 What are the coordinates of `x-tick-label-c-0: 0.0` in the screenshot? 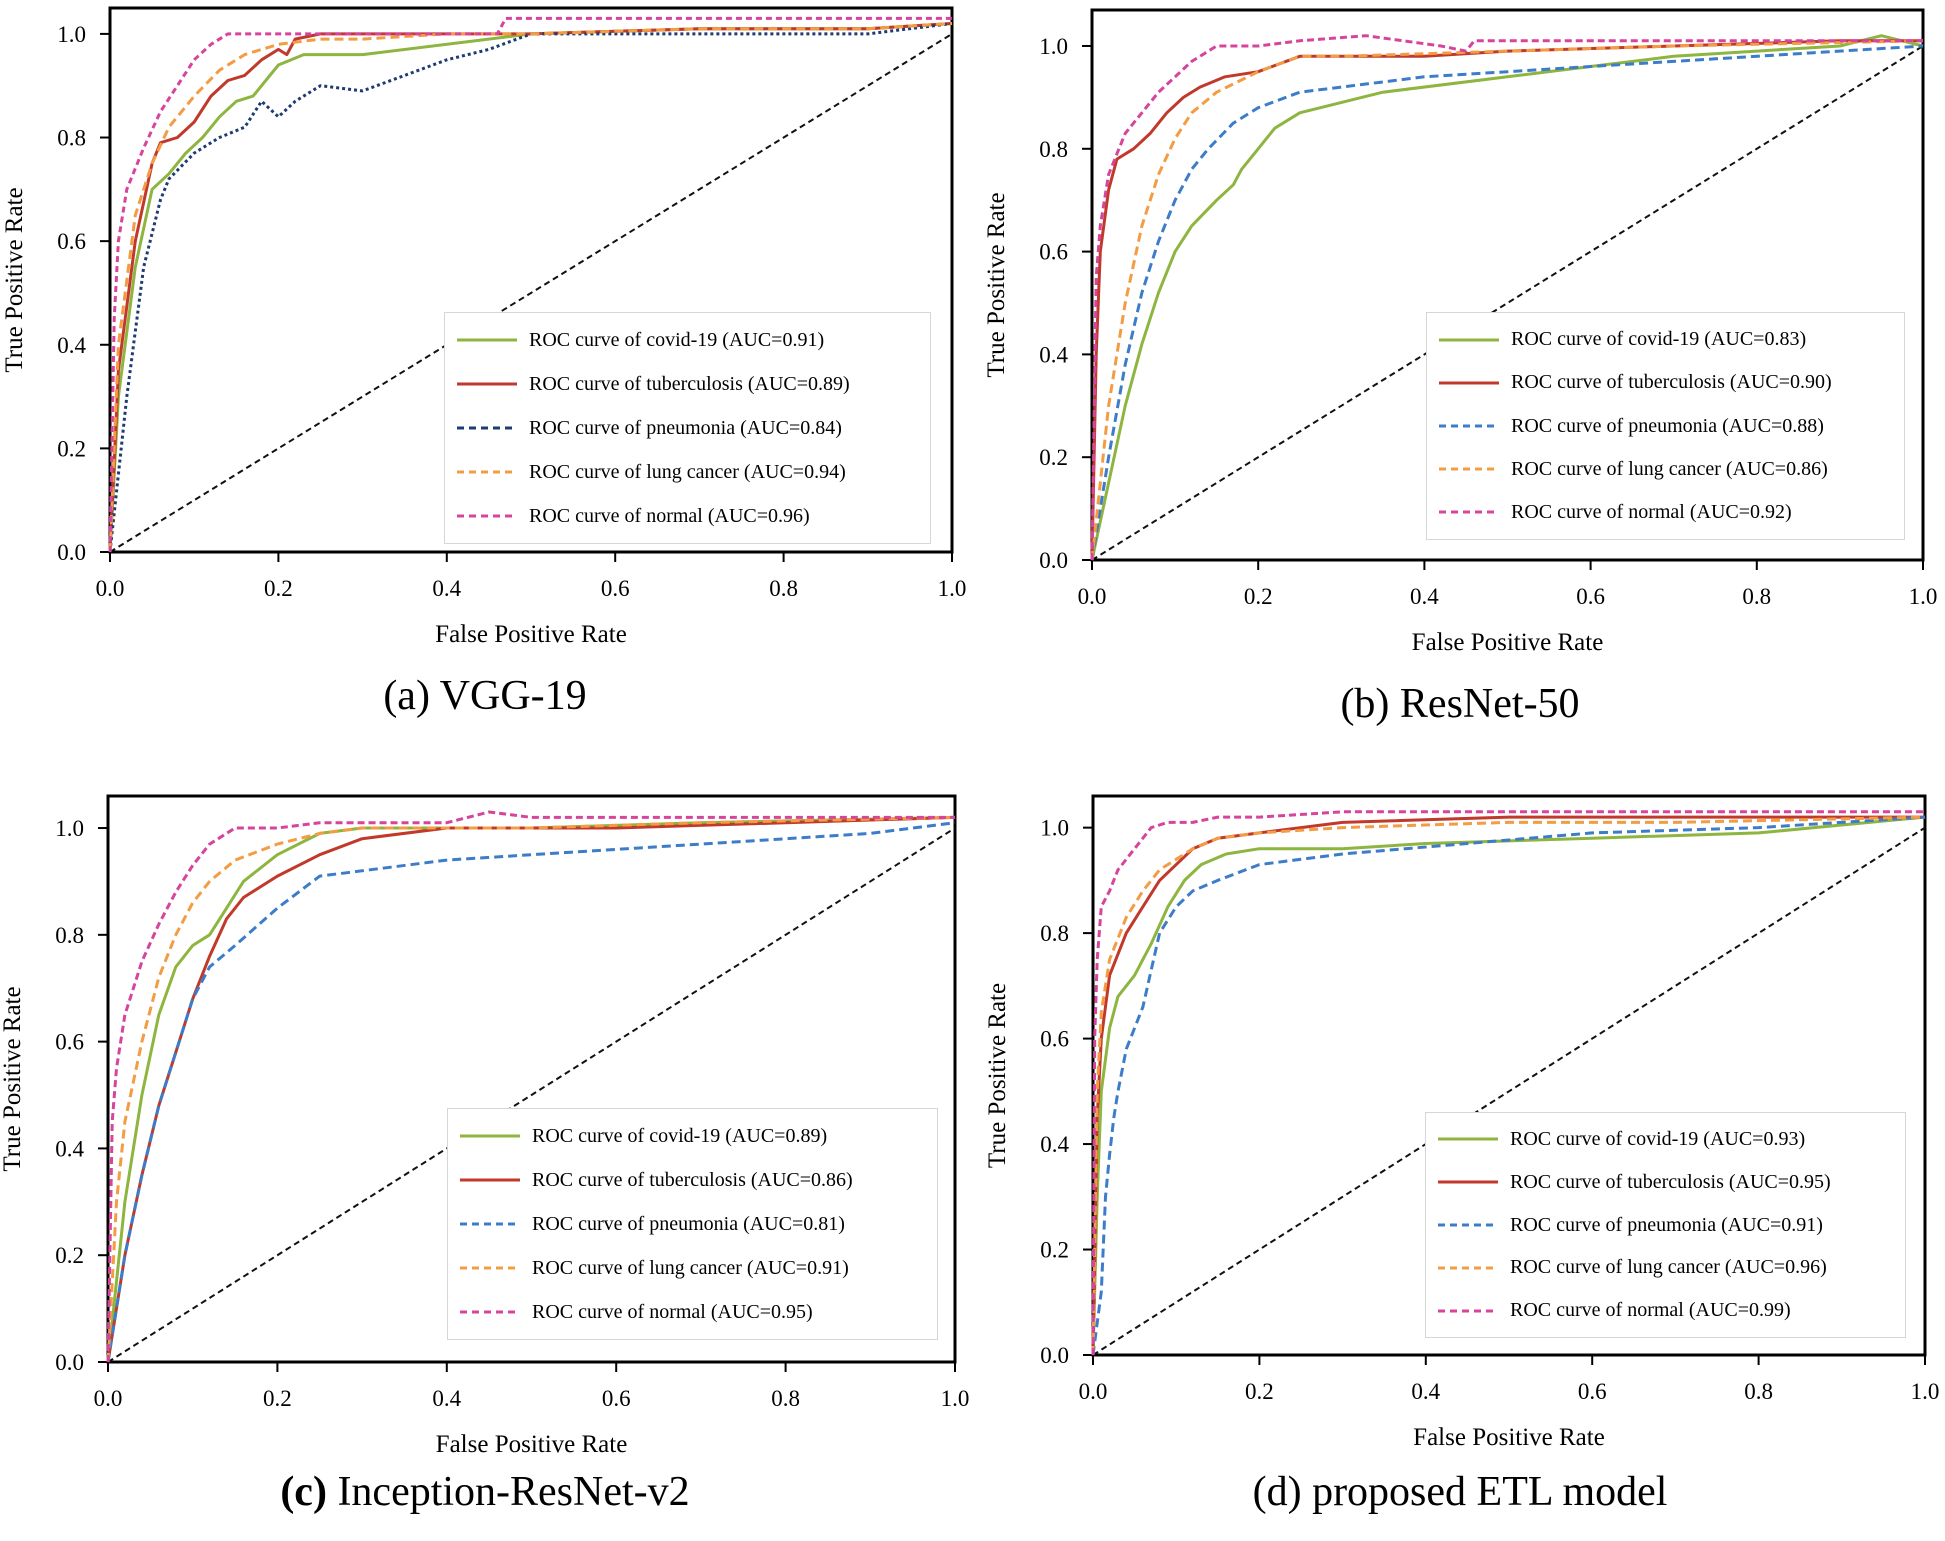 It's located at (108, 1398).